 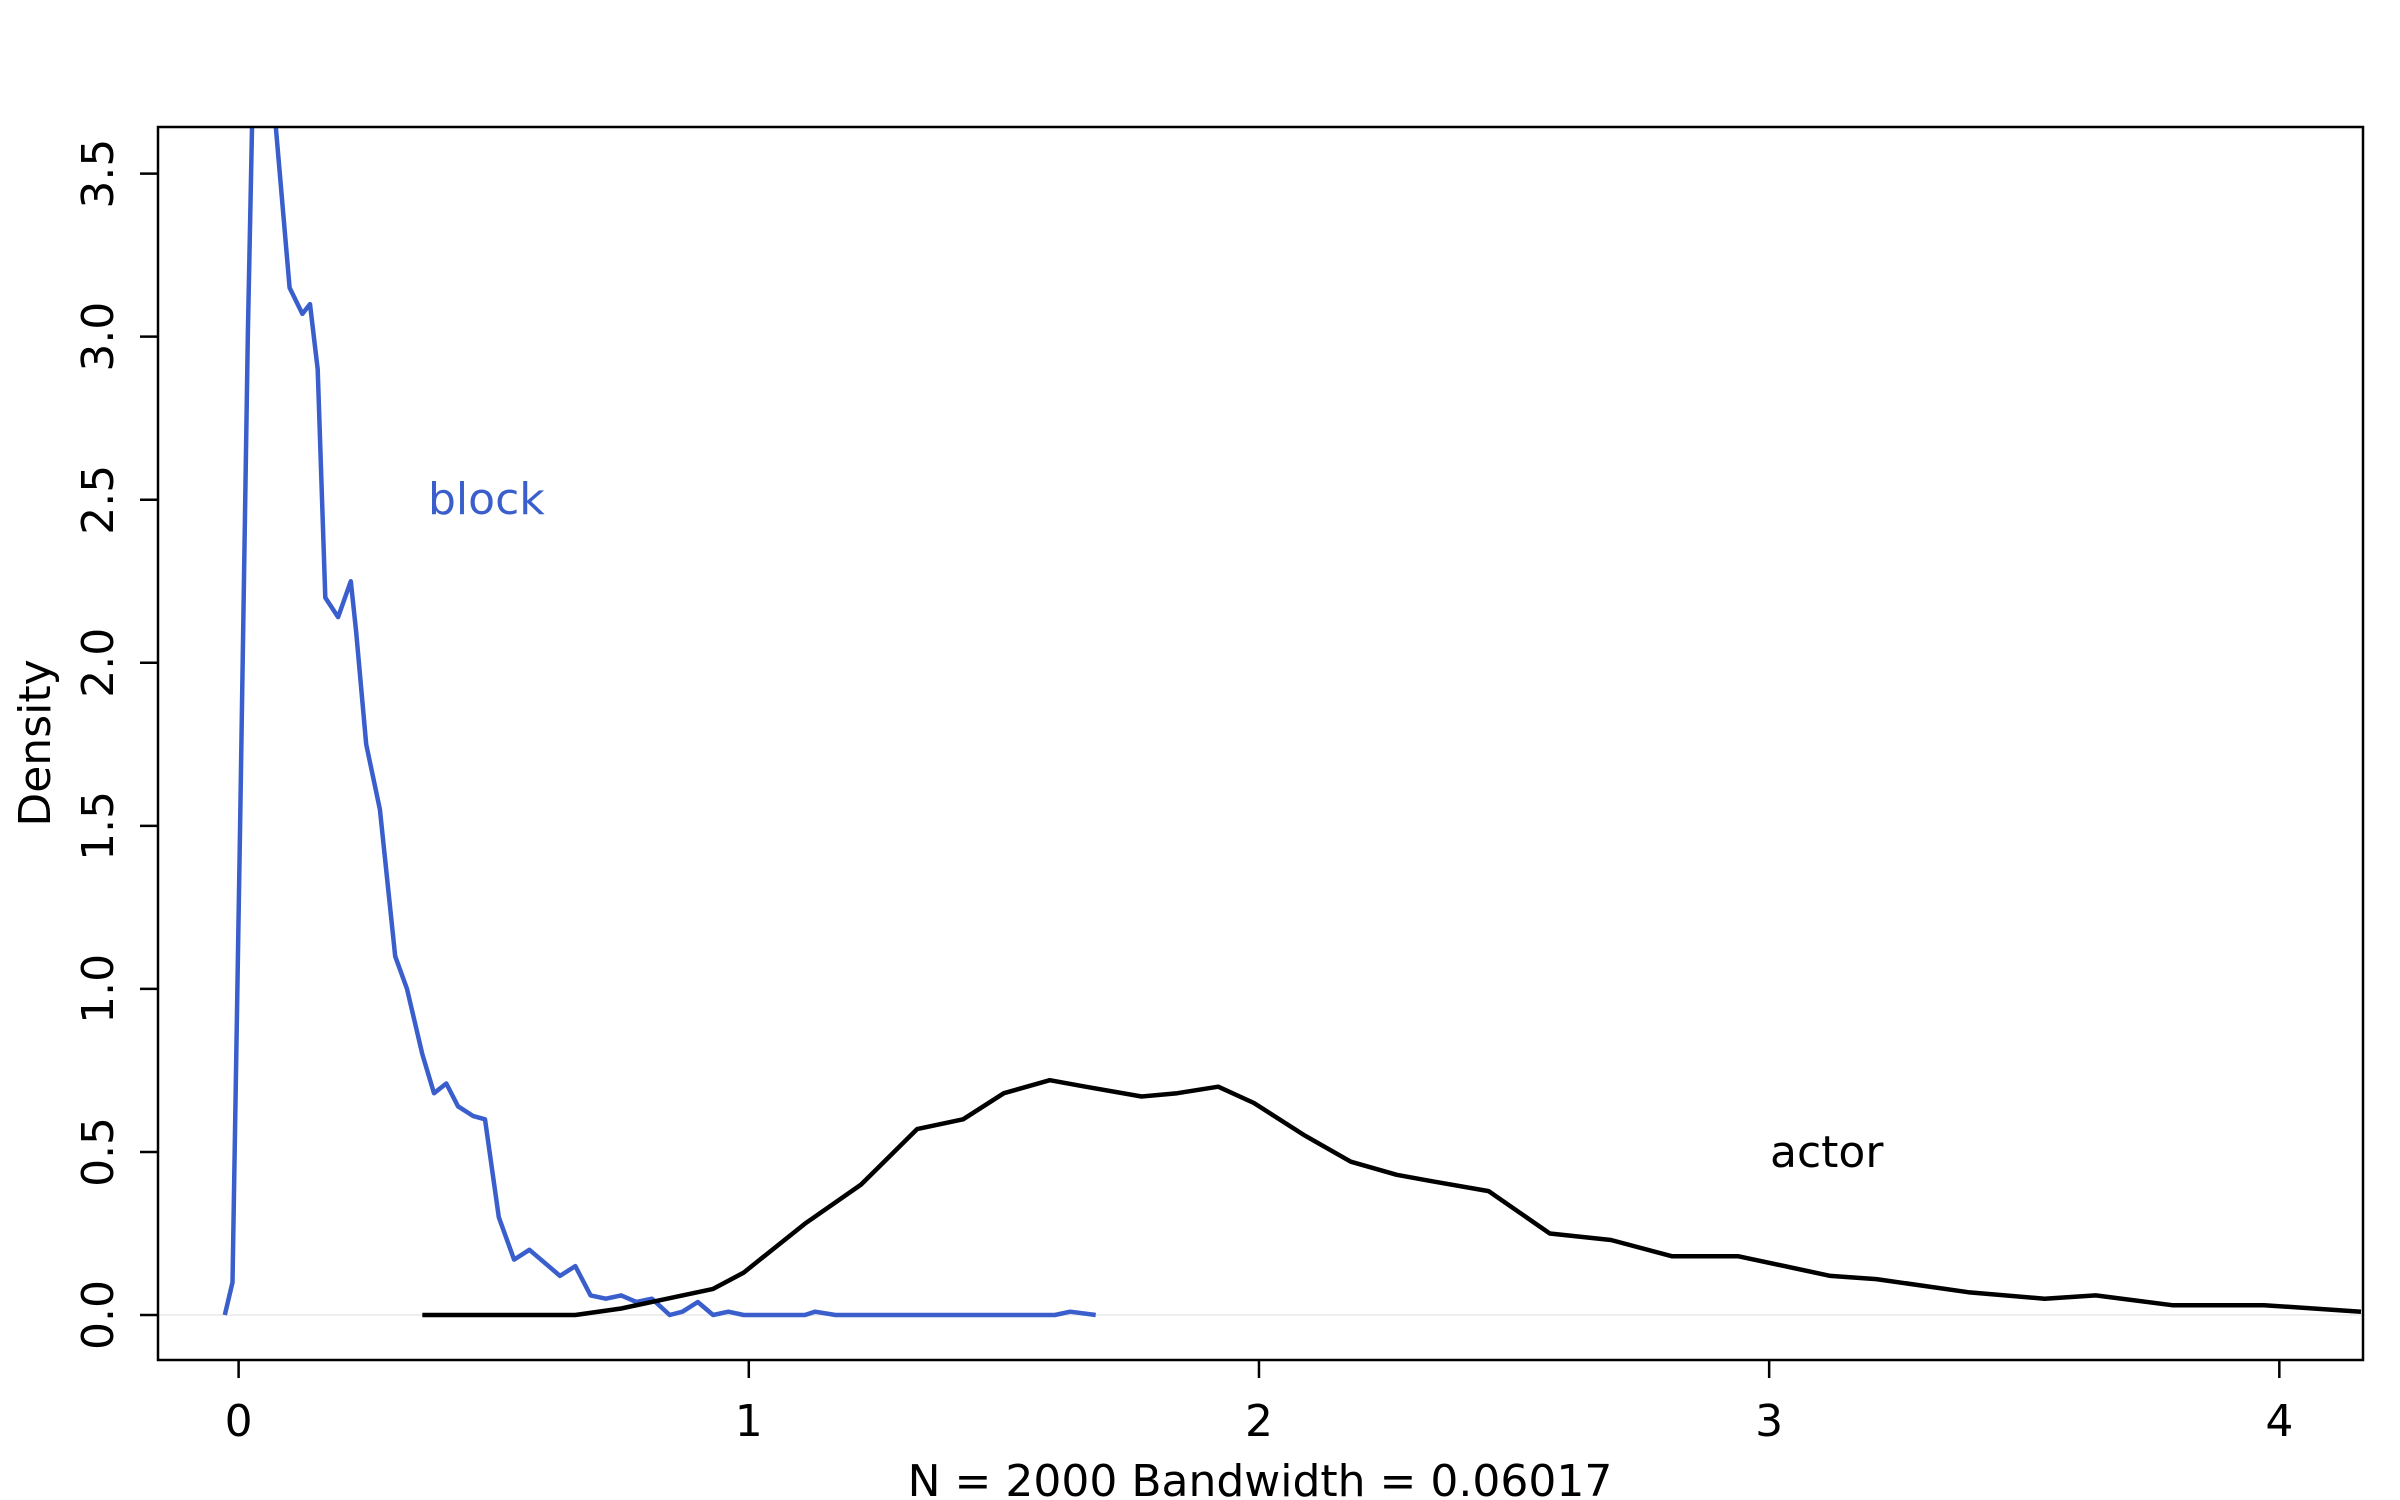 I want to click on x-axis-label: N = 2000 Bandwidth = 0.06017, so click(x=1260, y=1478).